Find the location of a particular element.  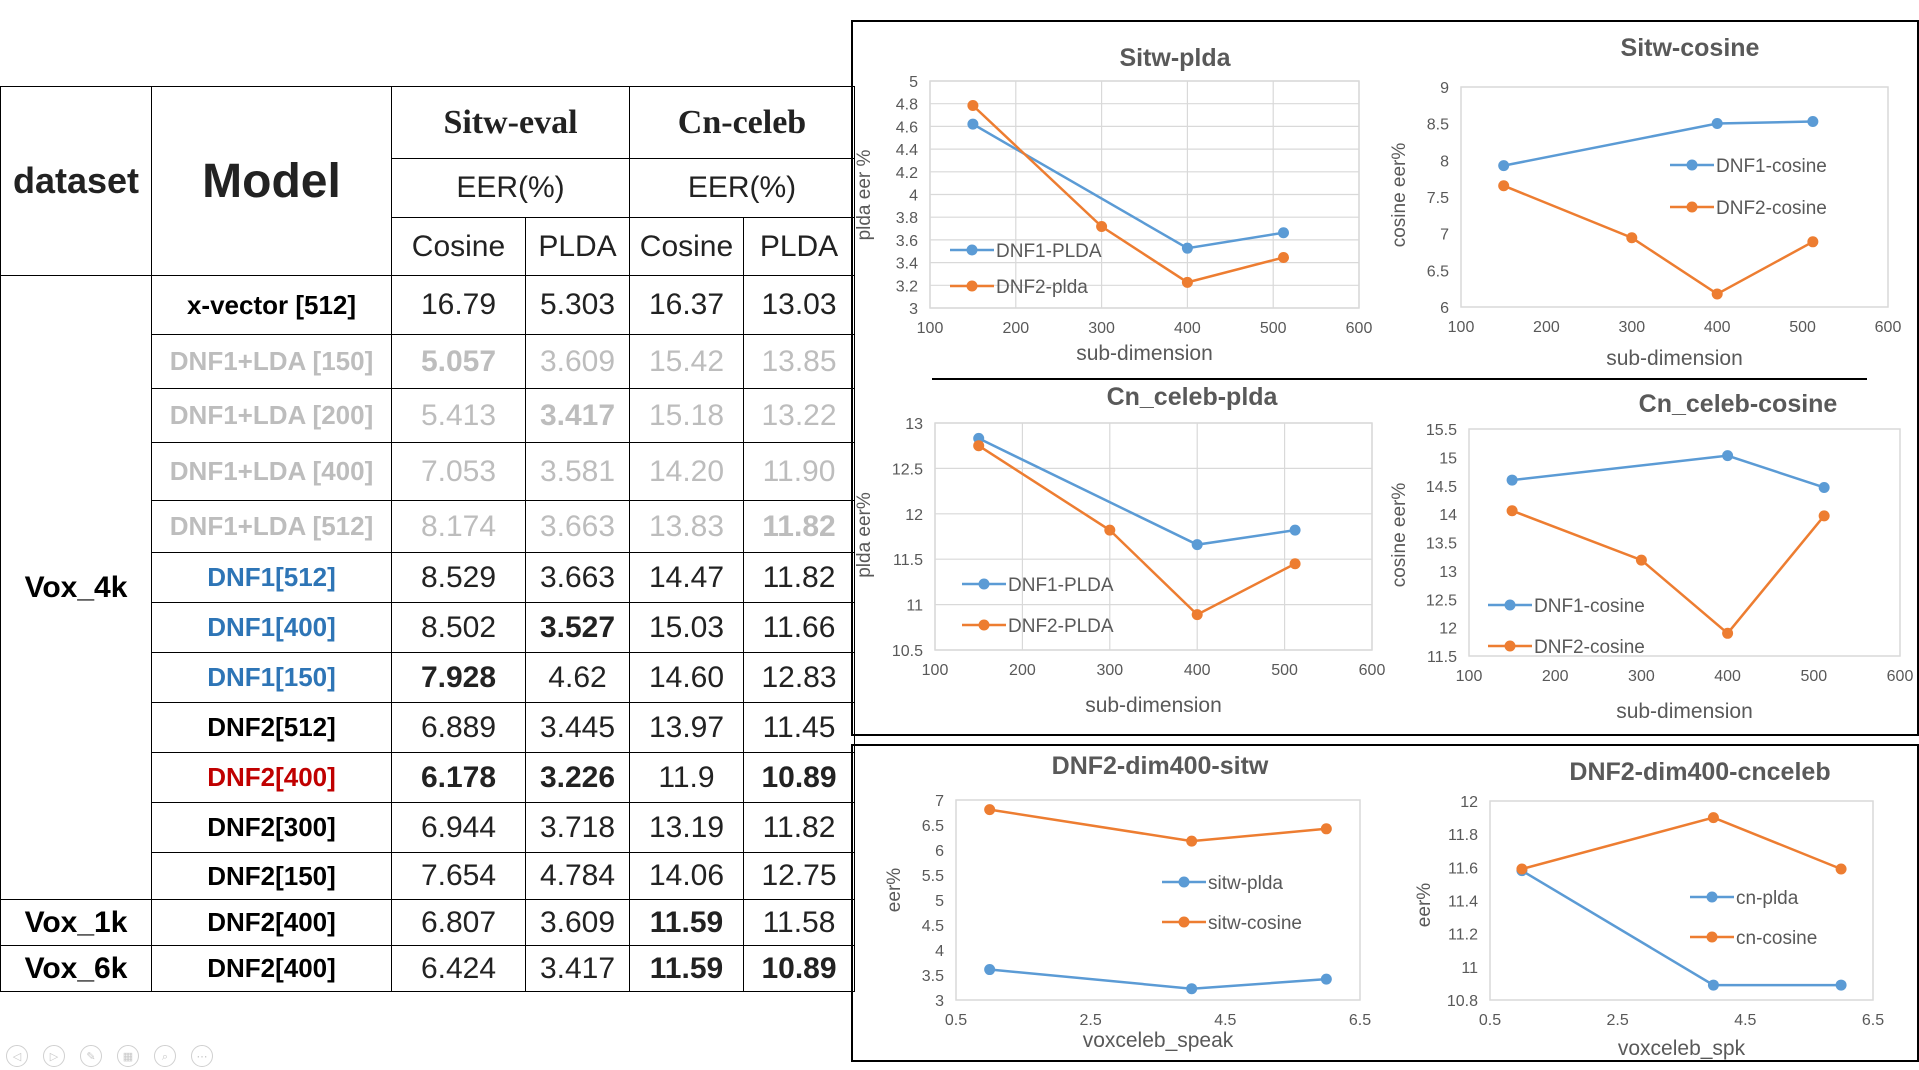

value-cell: 12.75 is located at coordinates (799, 876).